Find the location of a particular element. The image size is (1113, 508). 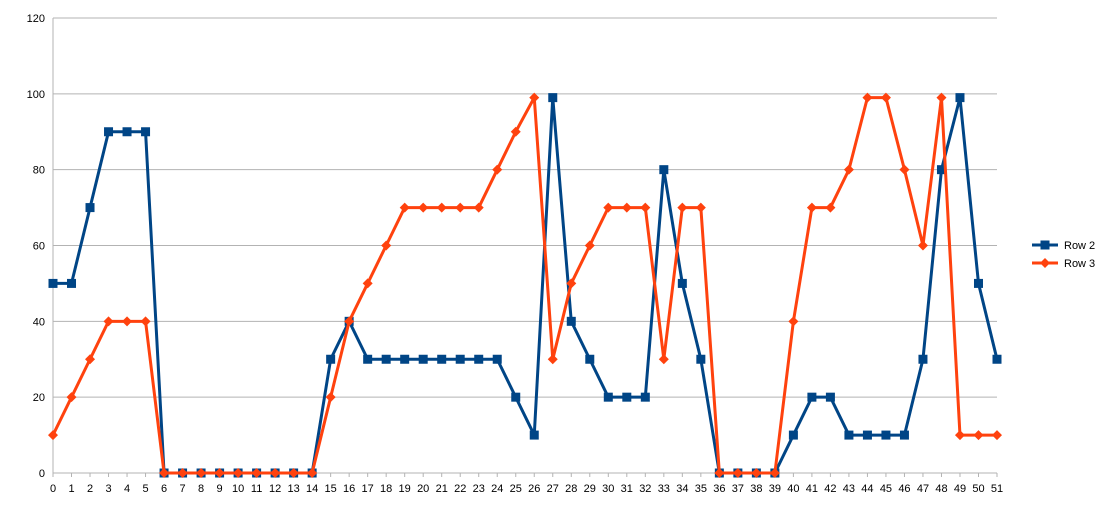

legend-label: Row 2 is located at coordinates (1079, 246).